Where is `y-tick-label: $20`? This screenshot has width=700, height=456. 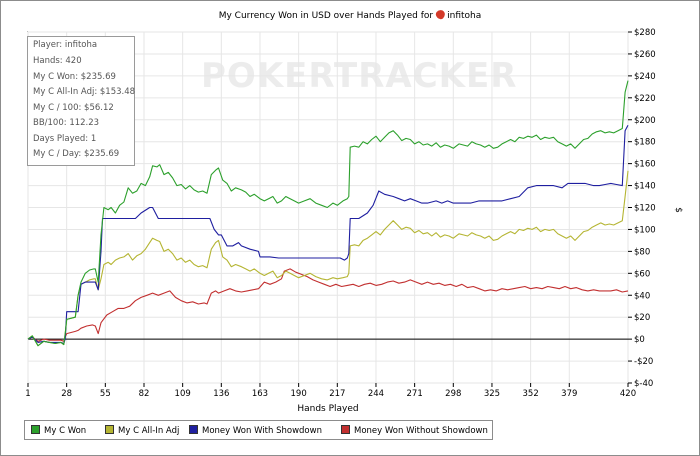
y-tick-label: $20 is located at coordinates (642, 318).